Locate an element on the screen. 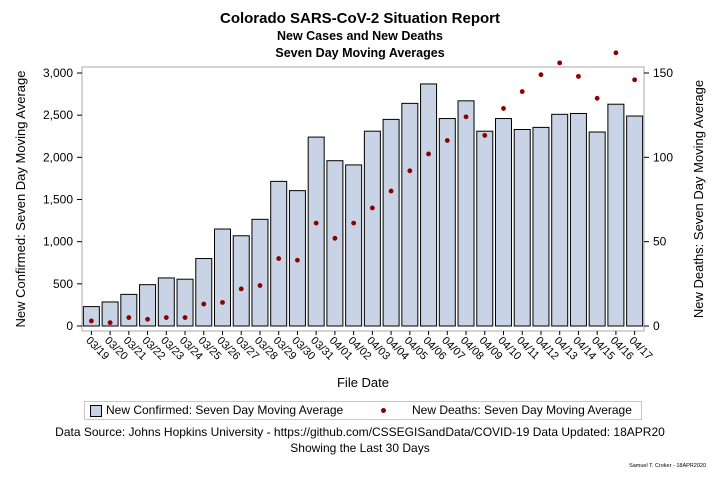  legend-bar-swatch is located at coordinates (96, 411).